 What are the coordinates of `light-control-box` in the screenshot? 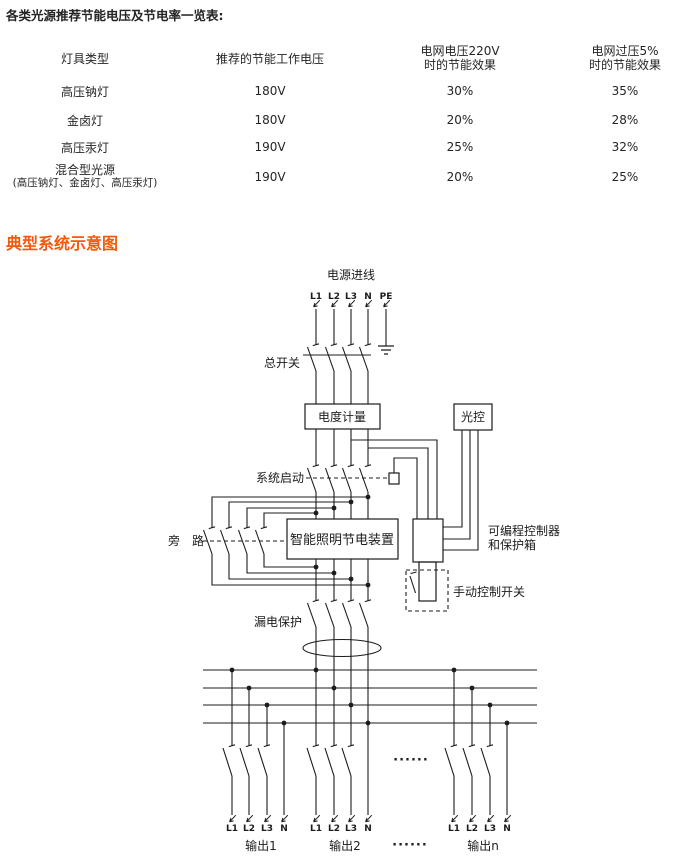 It's located at (473, 417).